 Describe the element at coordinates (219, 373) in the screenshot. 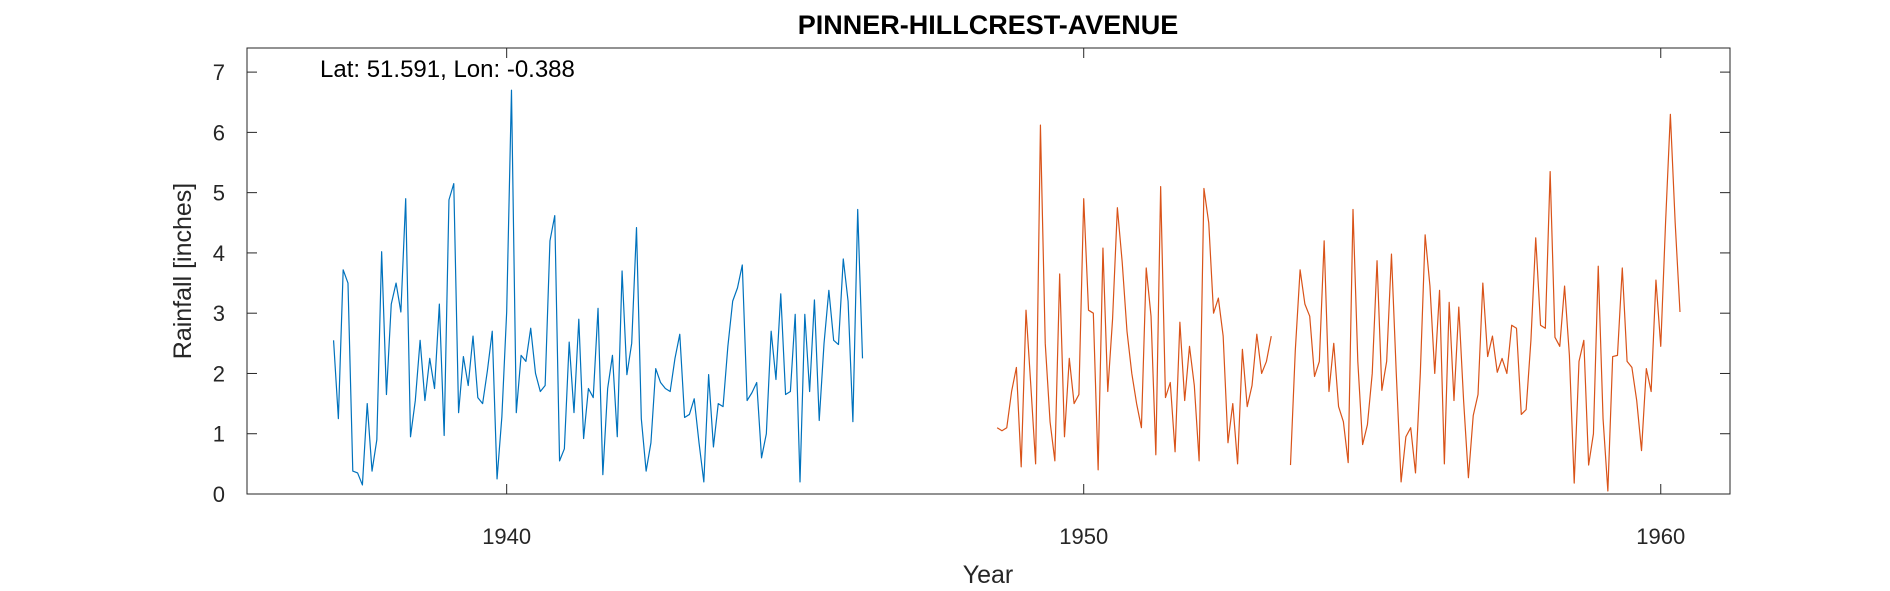

I see `y-tick-label: 2` at that location.